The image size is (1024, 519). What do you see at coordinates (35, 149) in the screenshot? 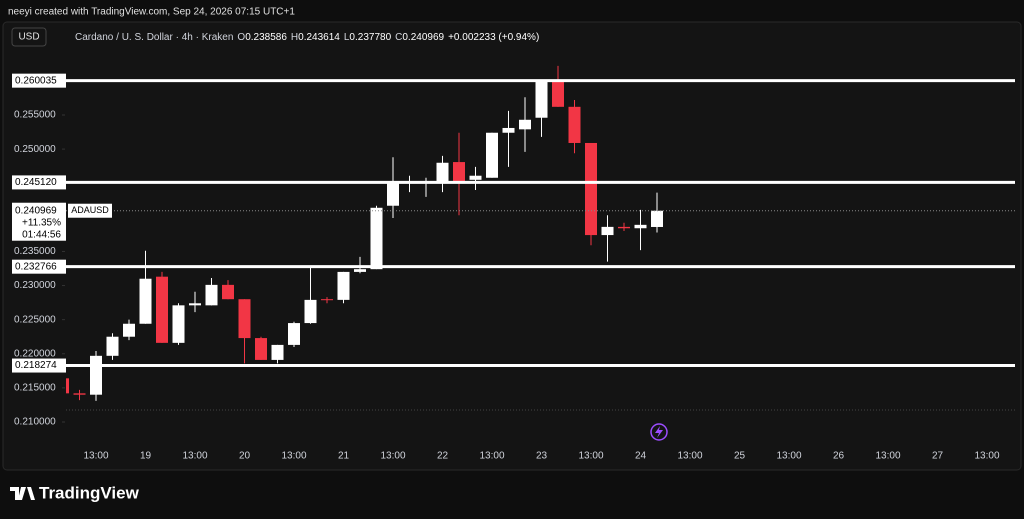
I see `y-tick-label: 0.250000` at bounding box center [35, 149].